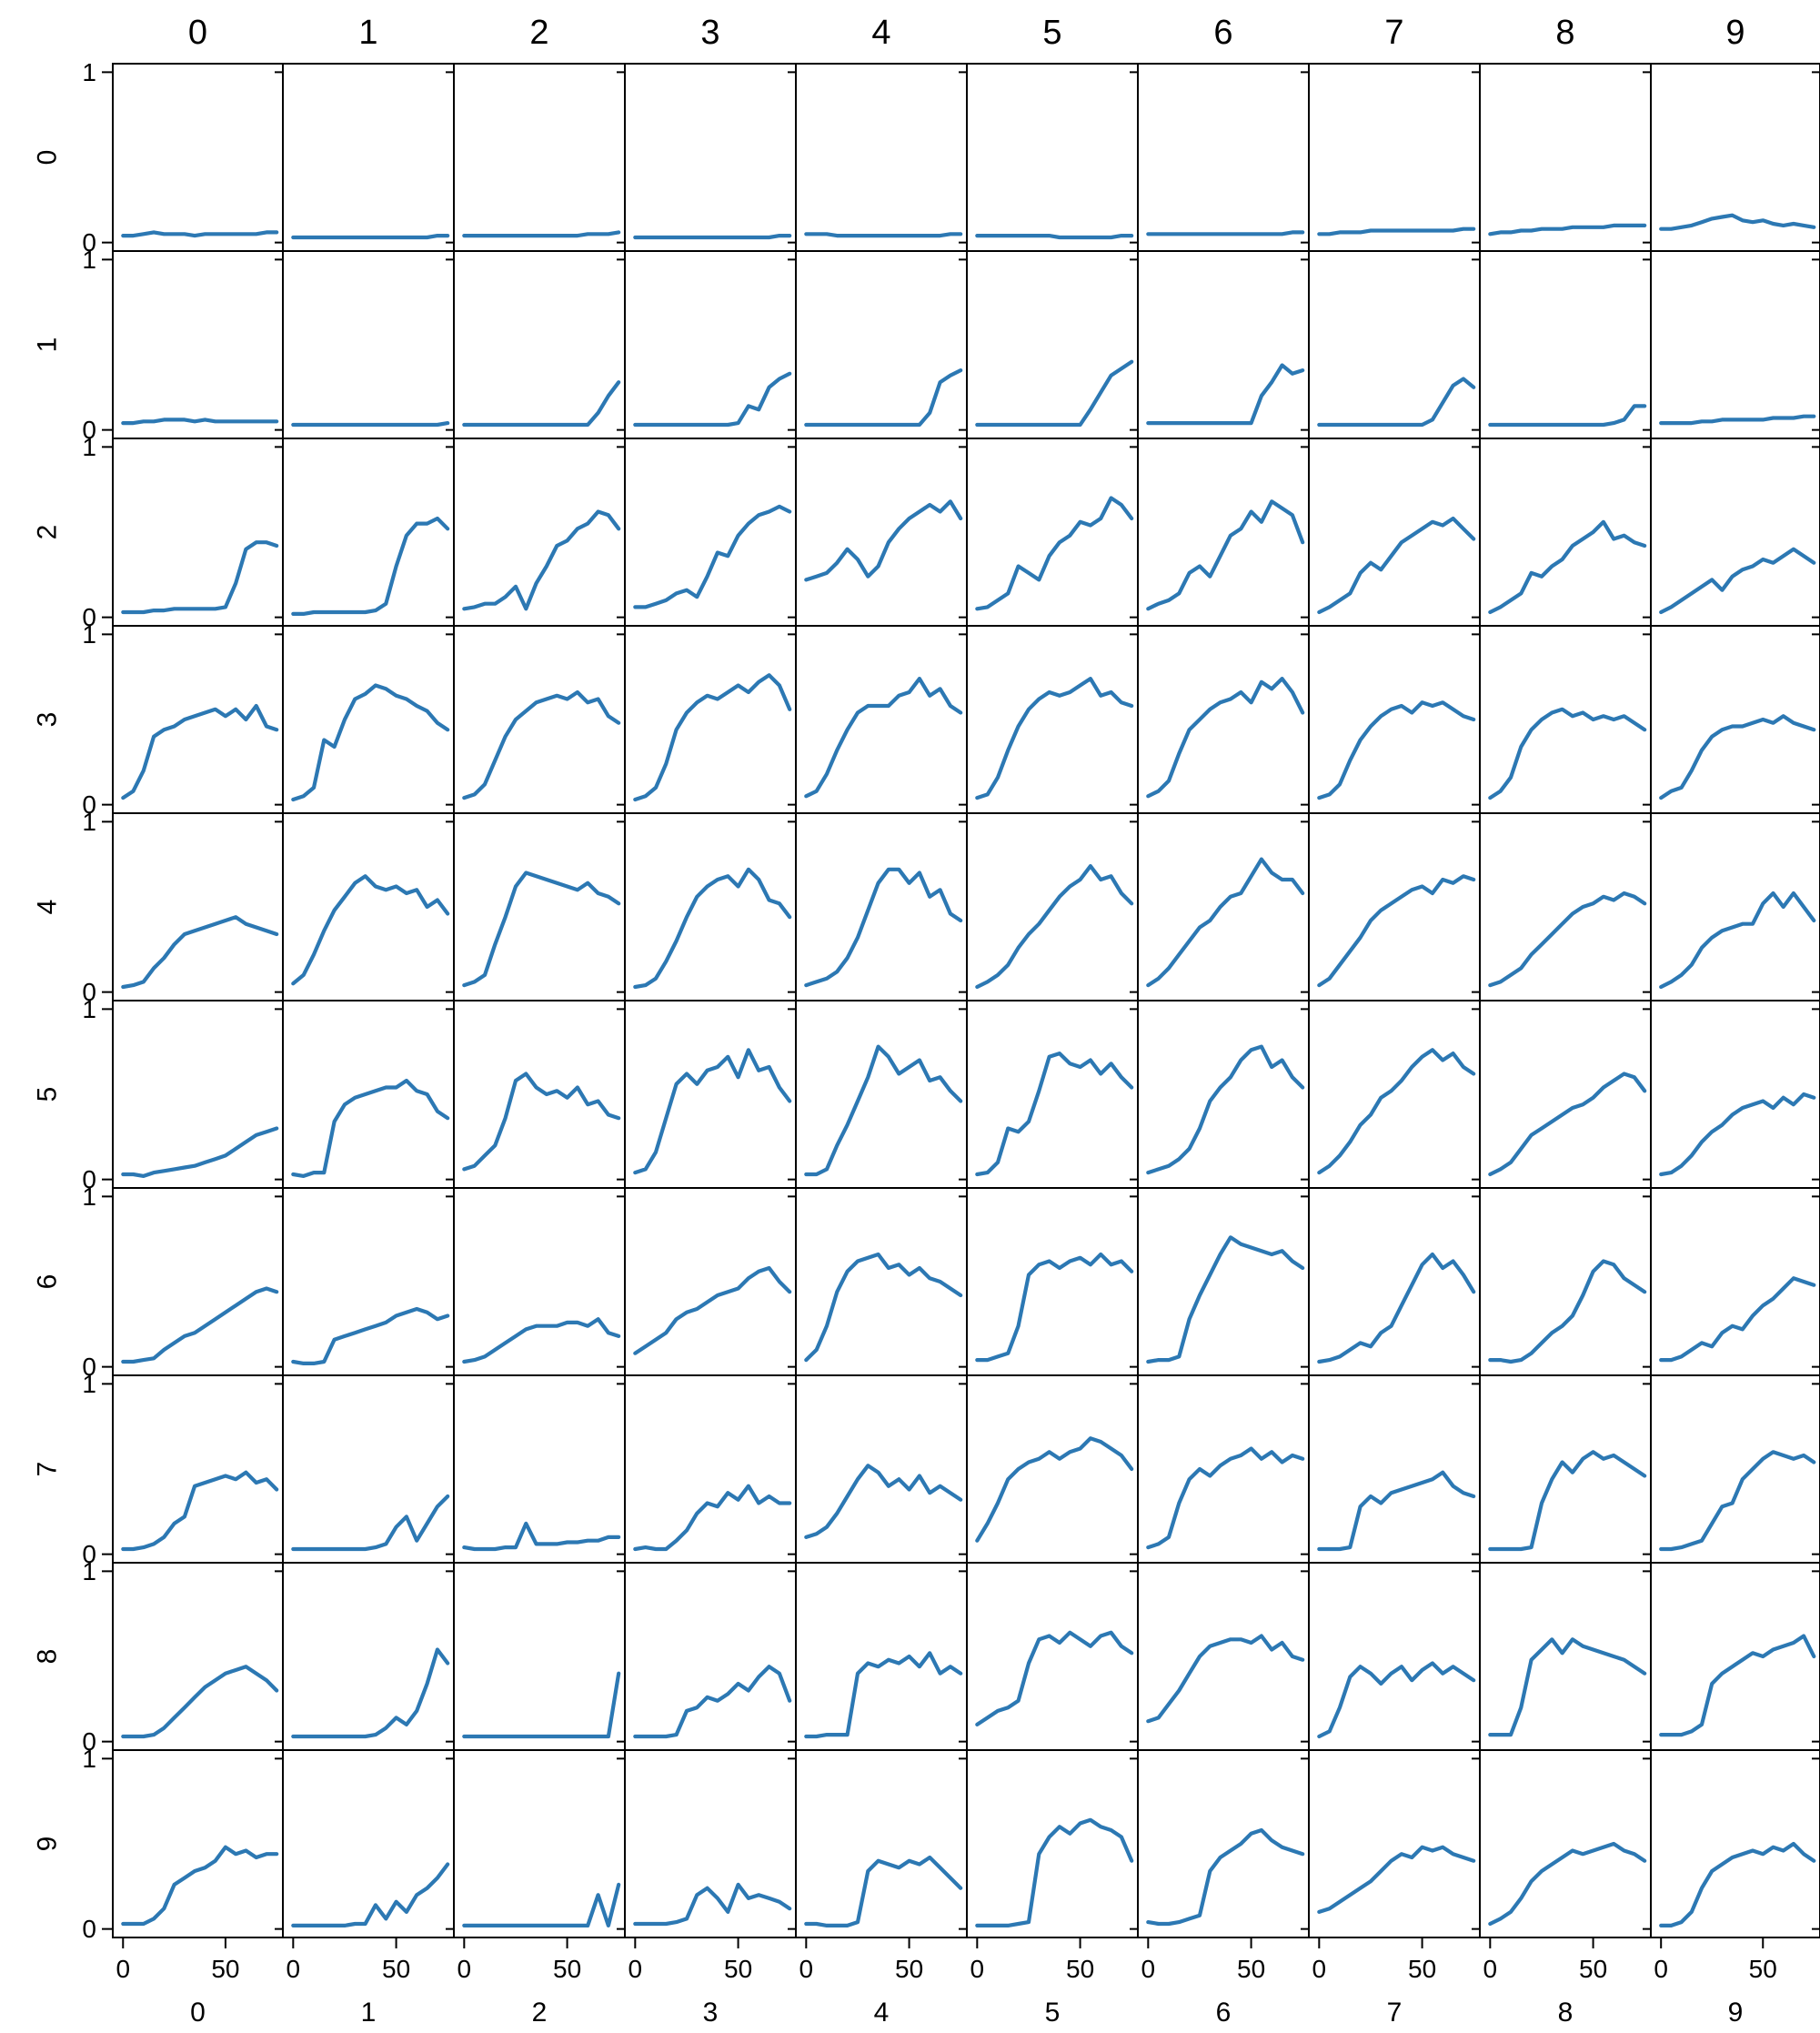 The height and width of the screenshot is (2033, 1820). I want to click on x-tick-label: 50, so click(1763, 1969).